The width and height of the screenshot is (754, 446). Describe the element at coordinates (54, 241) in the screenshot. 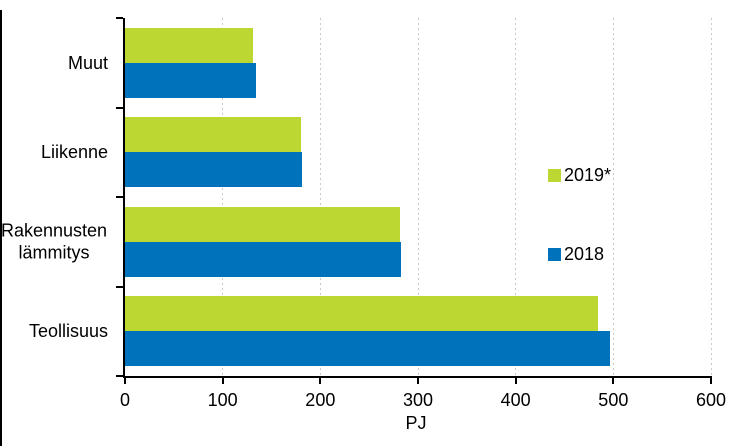

I see `category-label: Rakennusten lämmitys` at that location.